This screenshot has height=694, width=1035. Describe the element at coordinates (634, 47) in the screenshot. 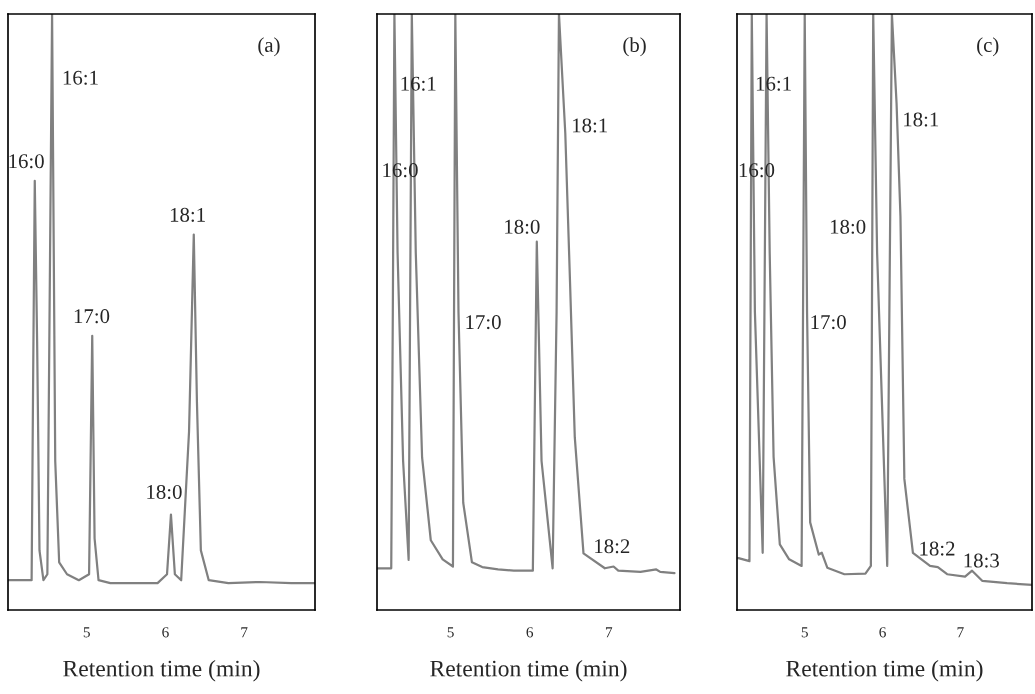

I see `annotation: (b)` at that location.